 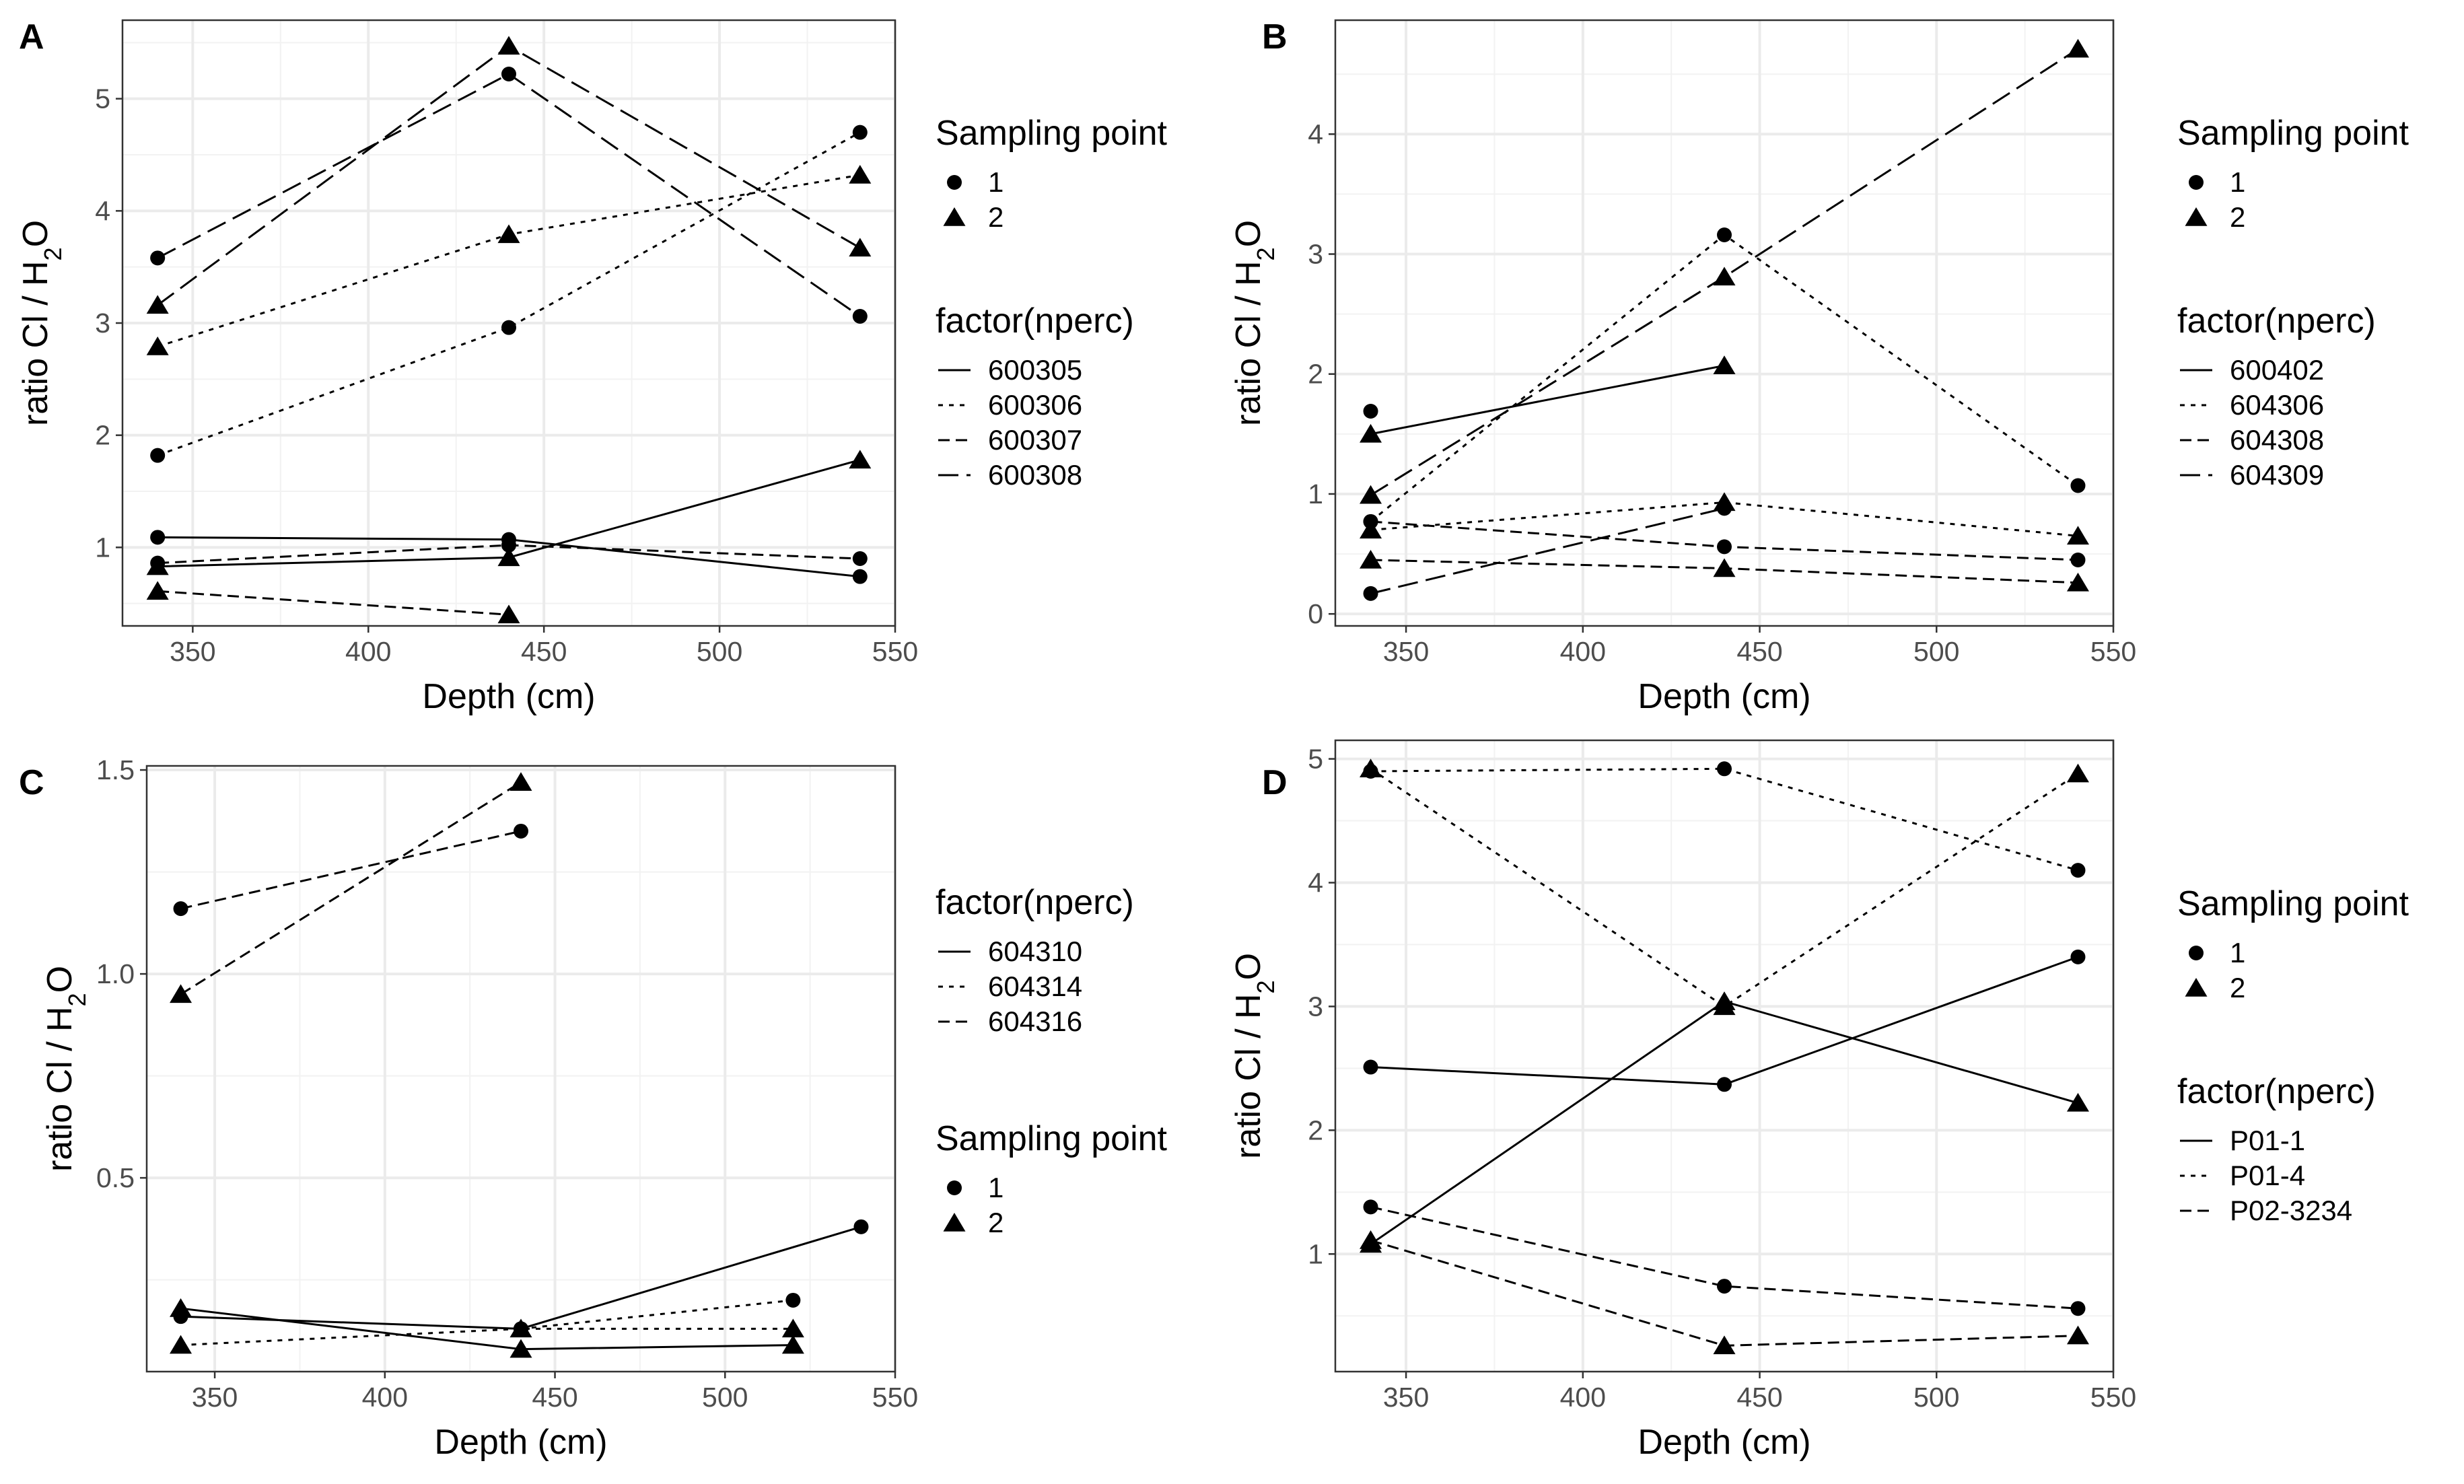 I want to click on y-tick-label: 2, so click(x=1315, y=375).